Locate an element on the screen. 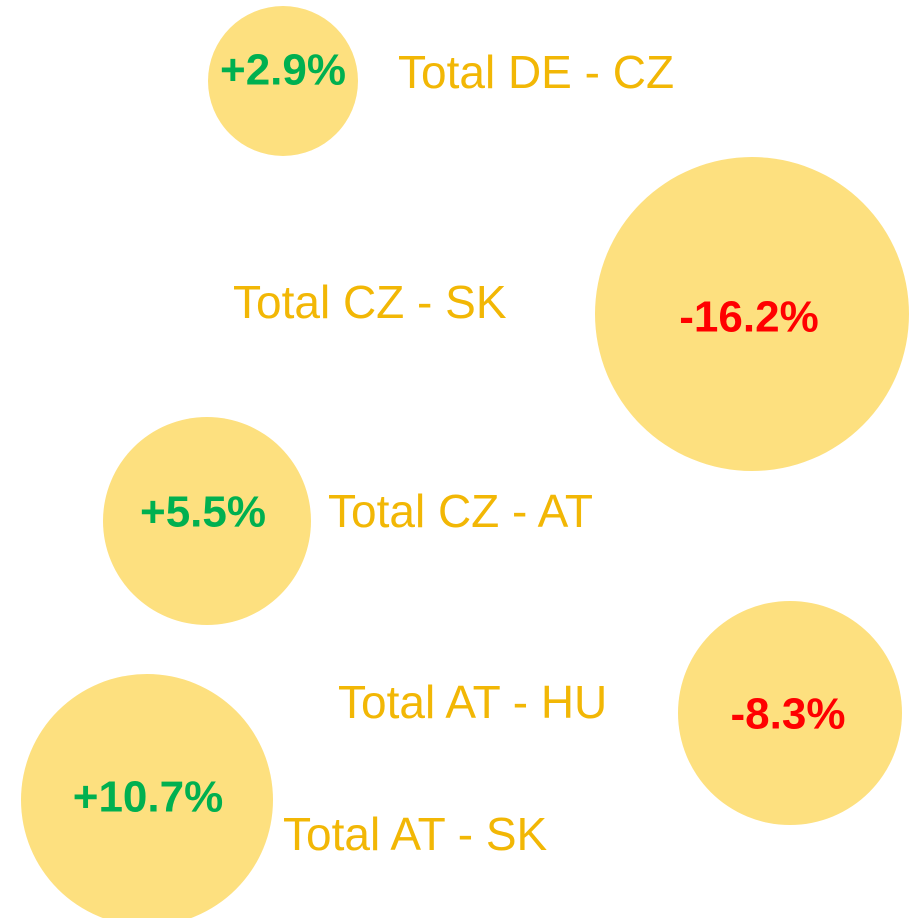 The width and height of the screenshot is (909, 918). change-label: -8.3% is located at coordinates (788, 714).